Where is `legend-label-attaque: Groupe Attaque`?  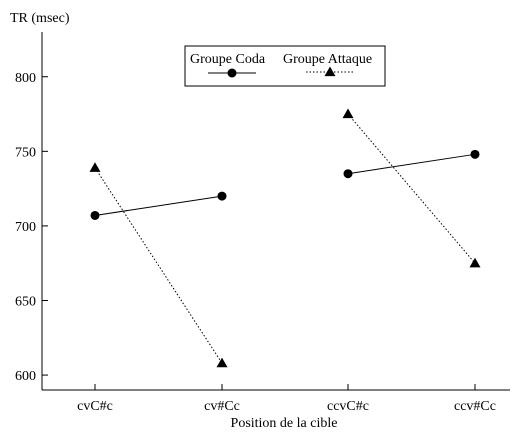 legend-label-attaque: Groupe Attaque is located at coordinates (327, 59).